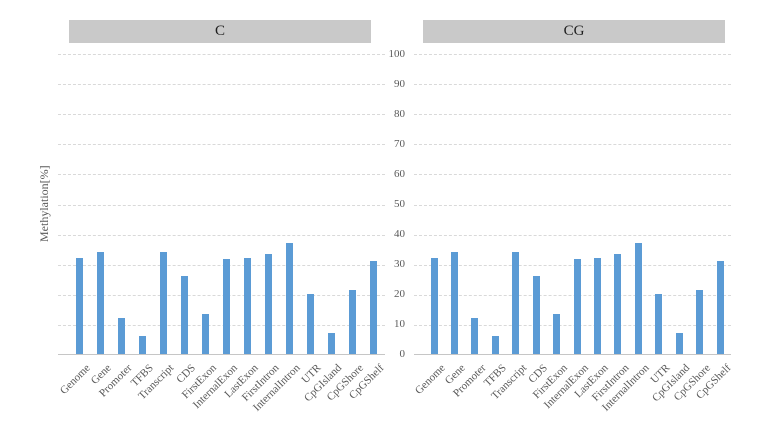  I want to click on bar-c-cpgshore, so click(352, 321).